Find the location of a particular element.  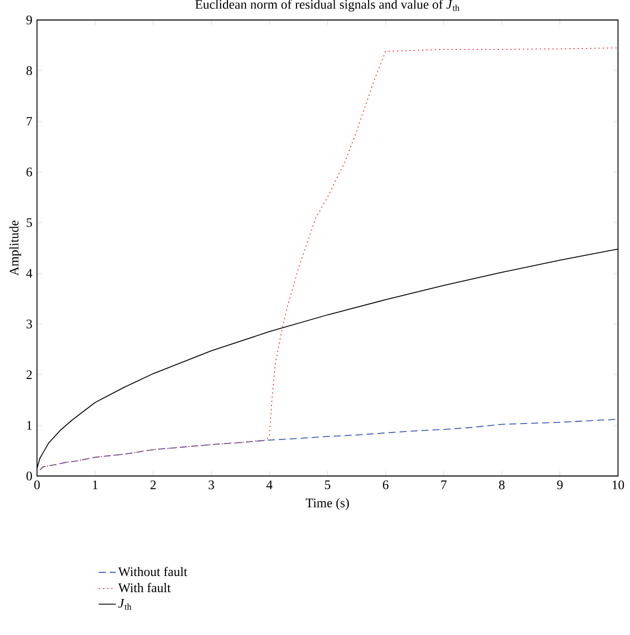

x-tick-label: 10 is located at coordinates (618, 485).